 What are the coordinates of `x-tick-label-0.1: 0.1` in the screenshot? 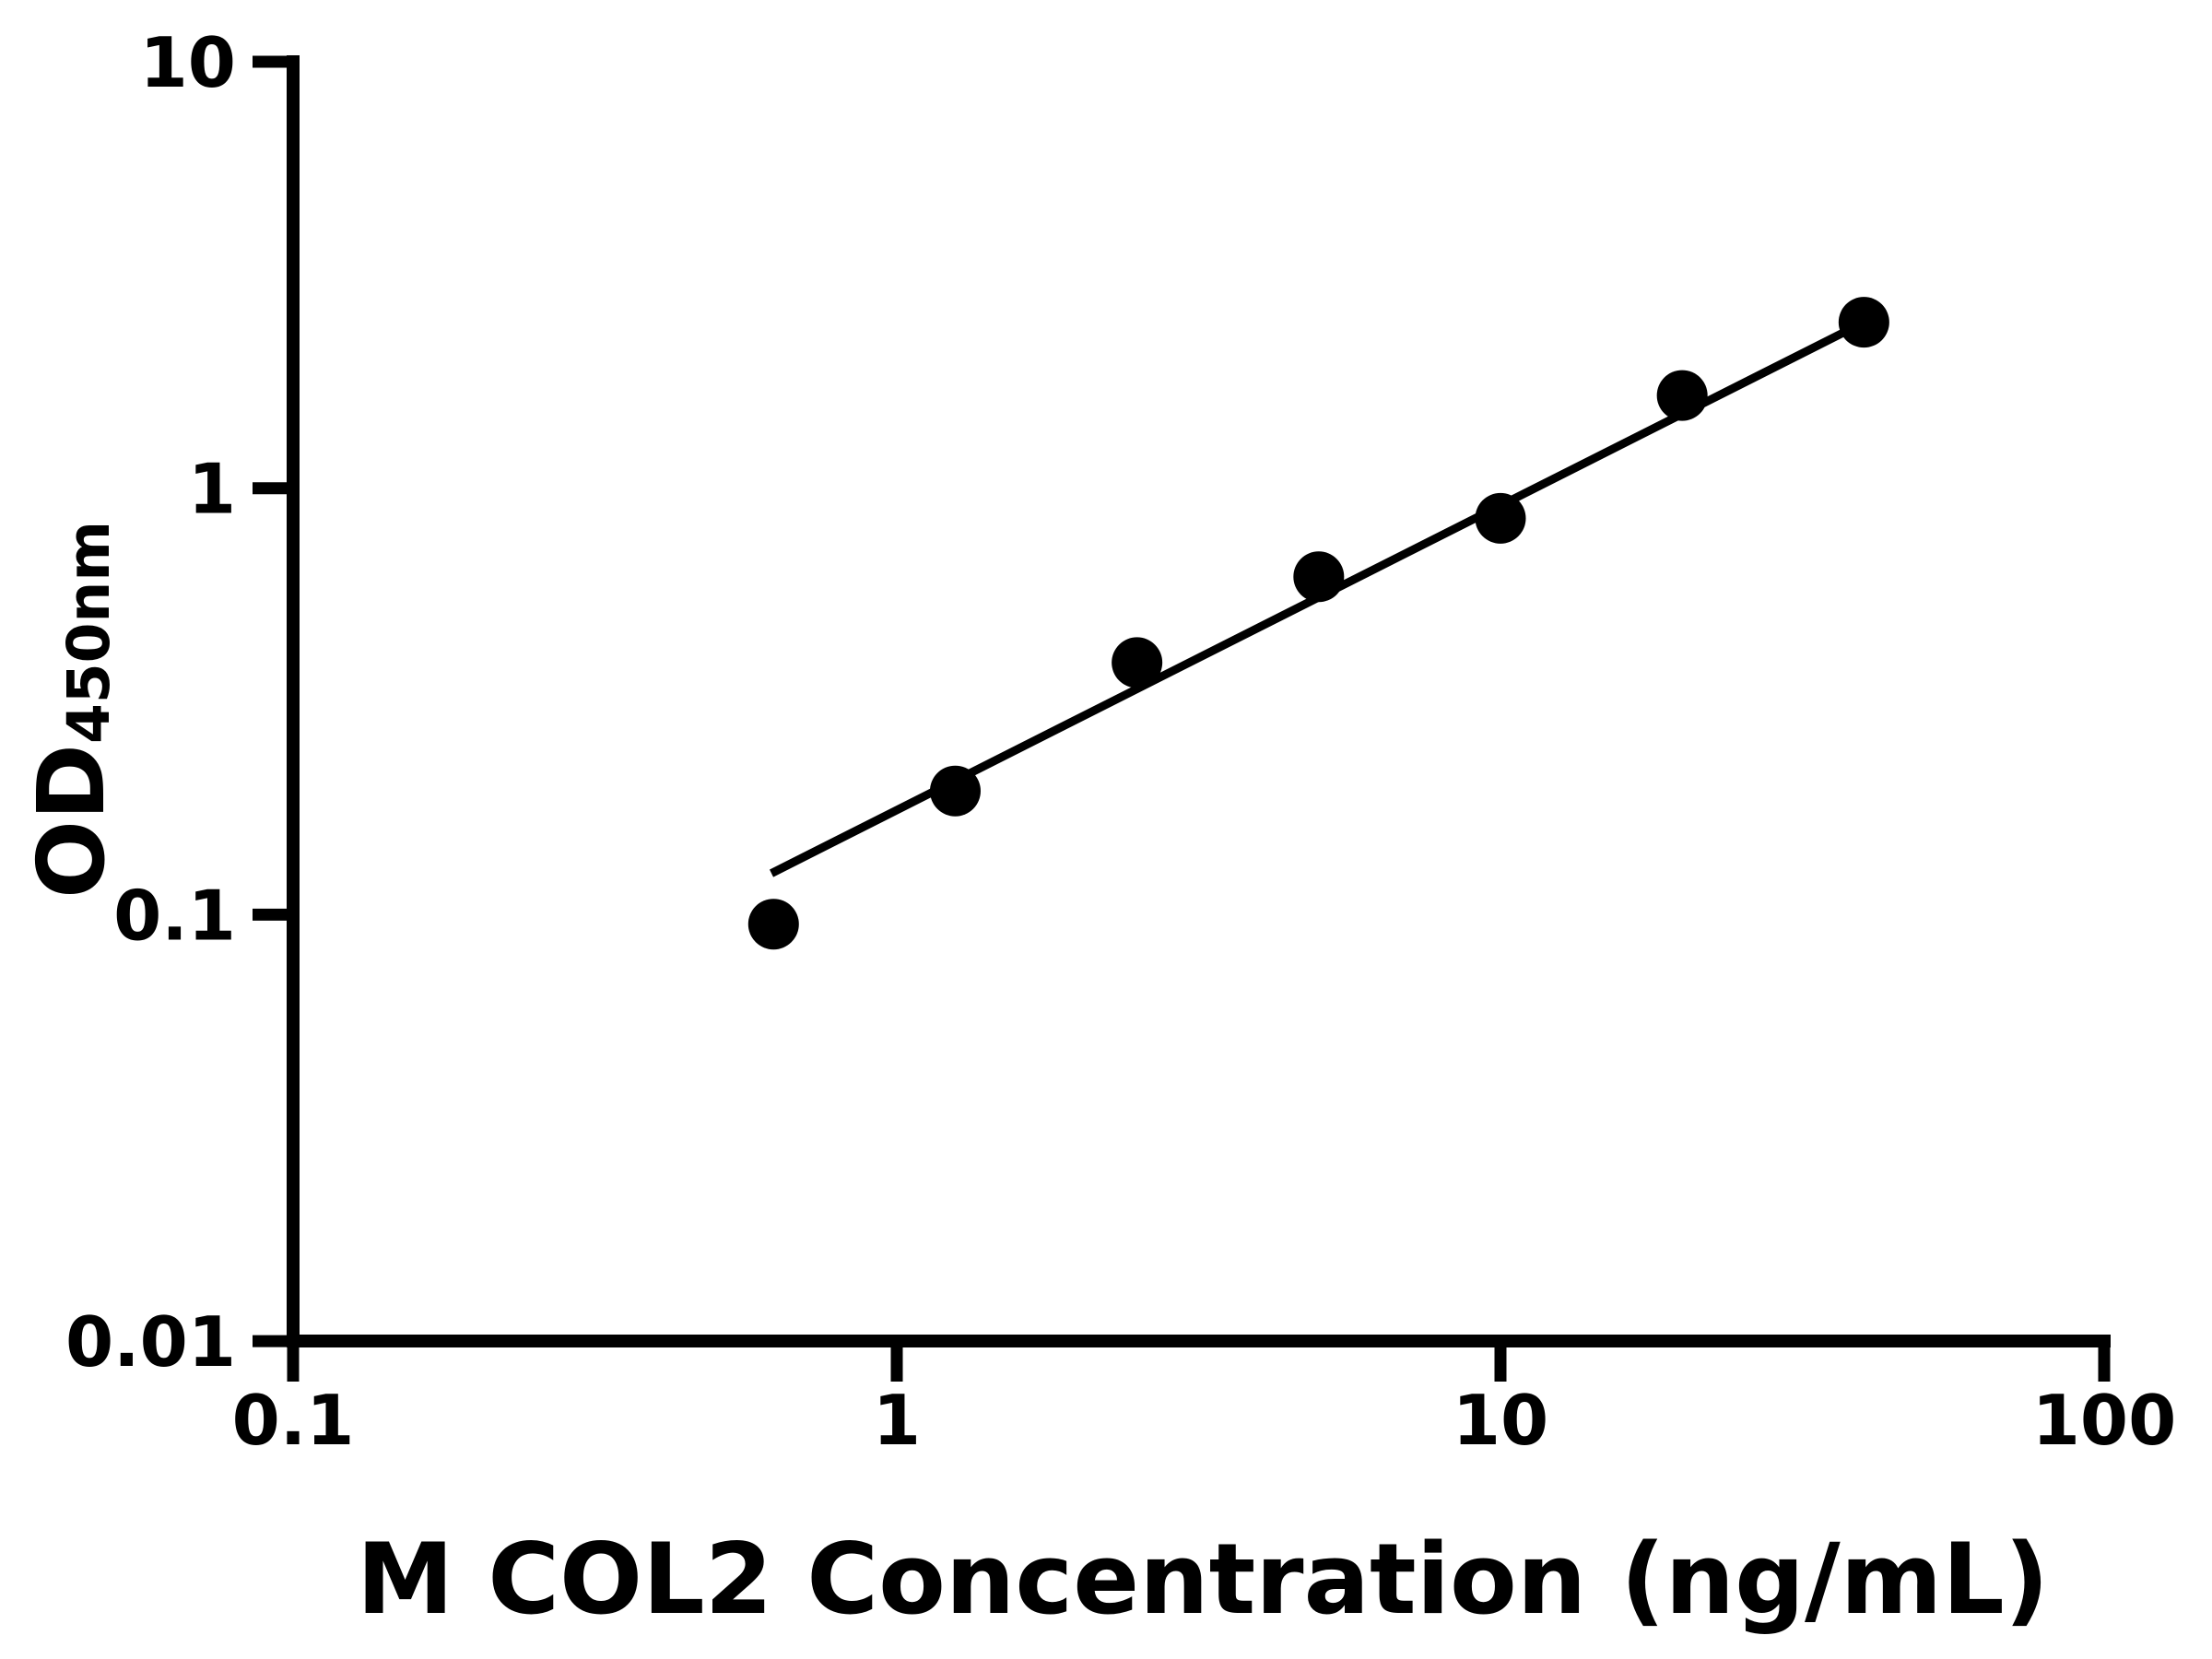 It's located at (293, 1420).